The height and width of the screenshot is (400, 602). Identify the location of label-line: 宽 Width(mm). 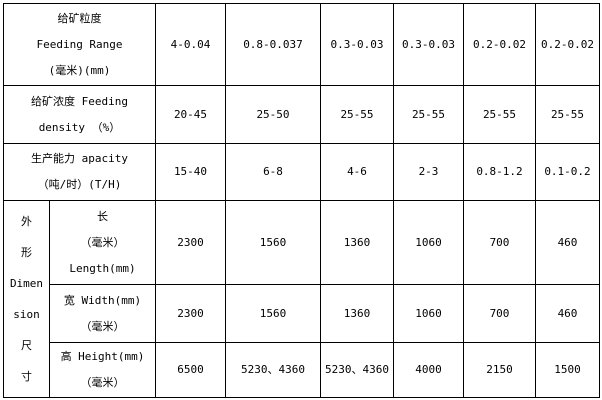
(102, 300).